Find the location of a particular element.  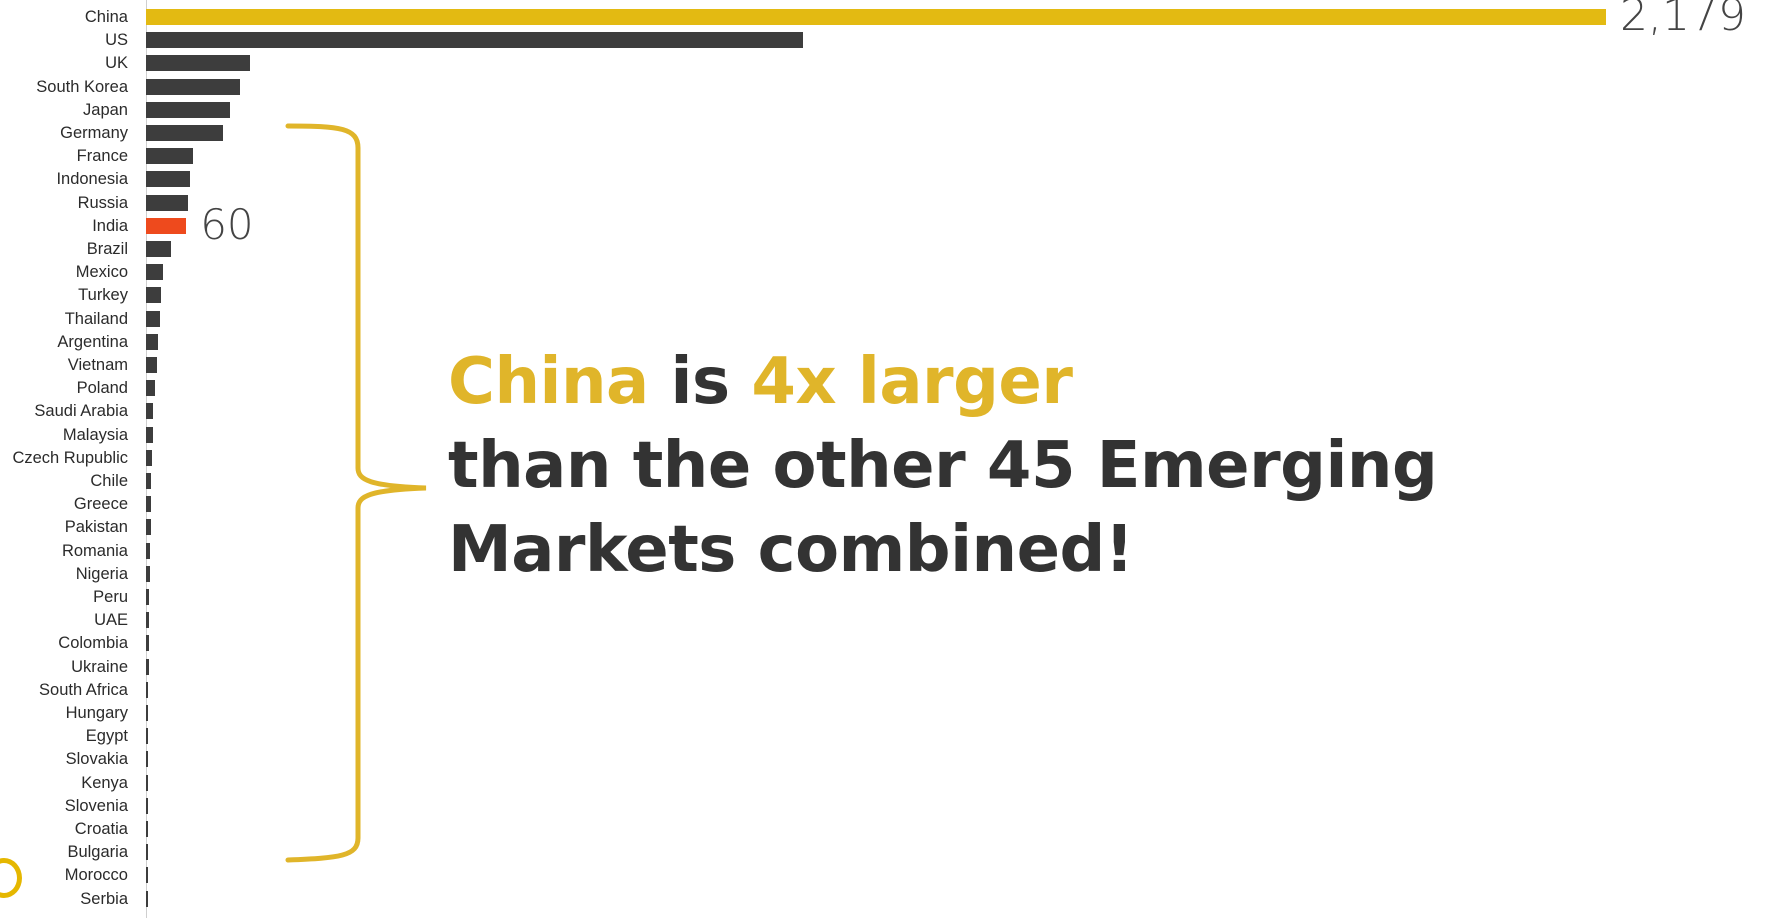

category-label: Serbia is located at coordinates (104, 898).